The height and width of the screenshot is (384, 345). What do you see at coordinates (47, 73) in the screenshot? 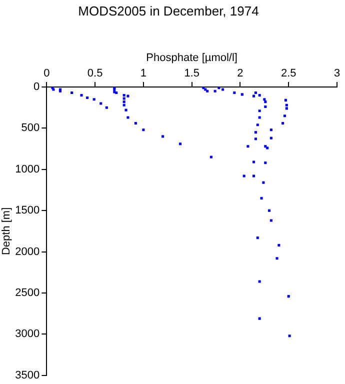
I see `x-tick-label: 0` at bounding box center [47, 73].